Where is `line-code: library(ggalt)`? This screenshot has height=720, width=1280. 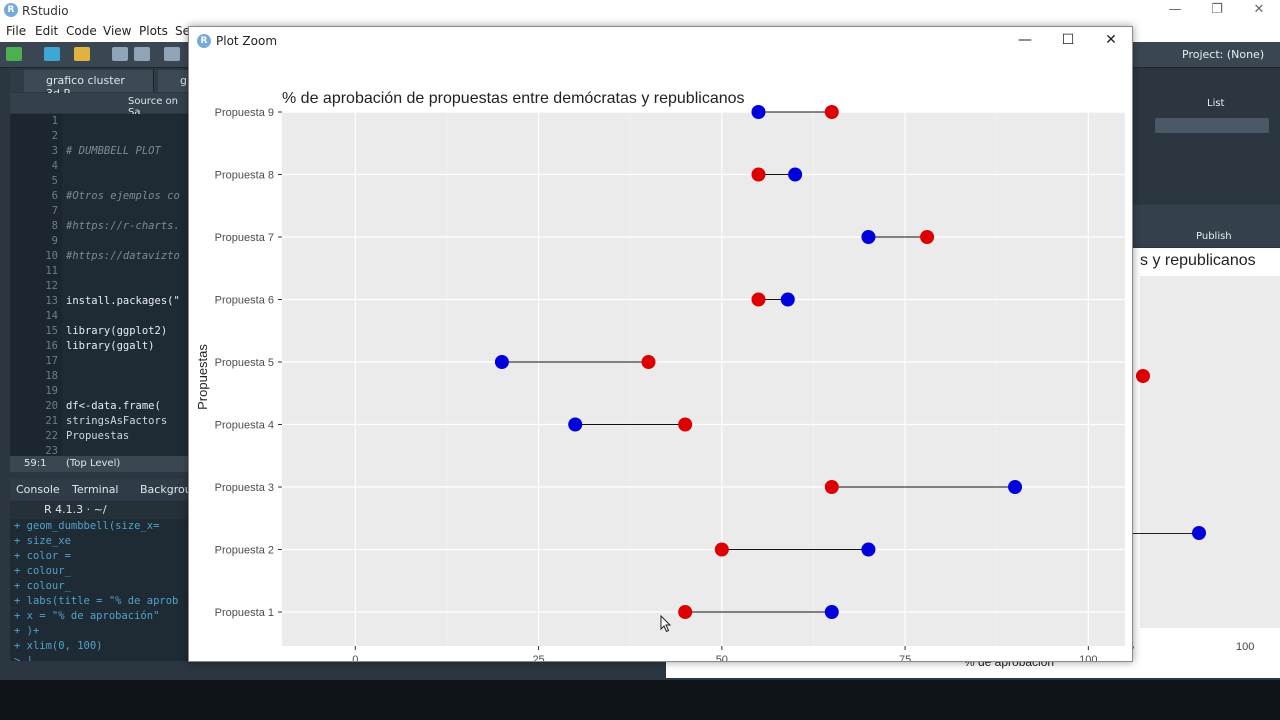
line-code: library(ggalt) is located at coordinates (110, 346).